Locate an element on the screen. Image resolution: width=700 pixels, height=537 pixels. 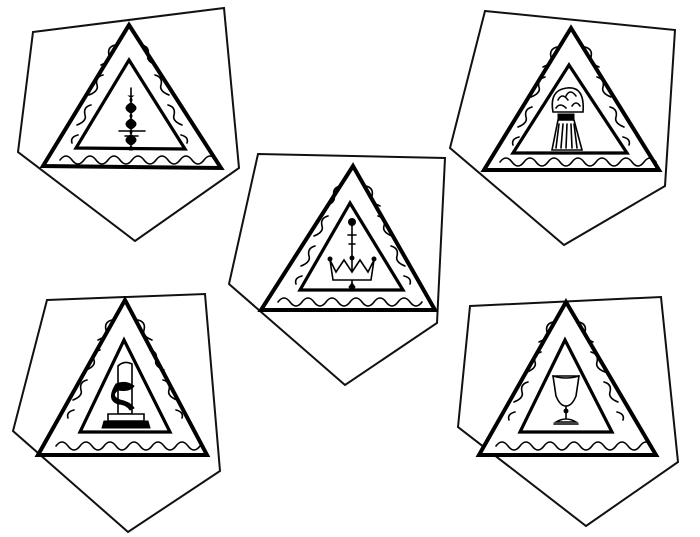
emblem-panel-twisted-column is located at coordinates (128, 124).